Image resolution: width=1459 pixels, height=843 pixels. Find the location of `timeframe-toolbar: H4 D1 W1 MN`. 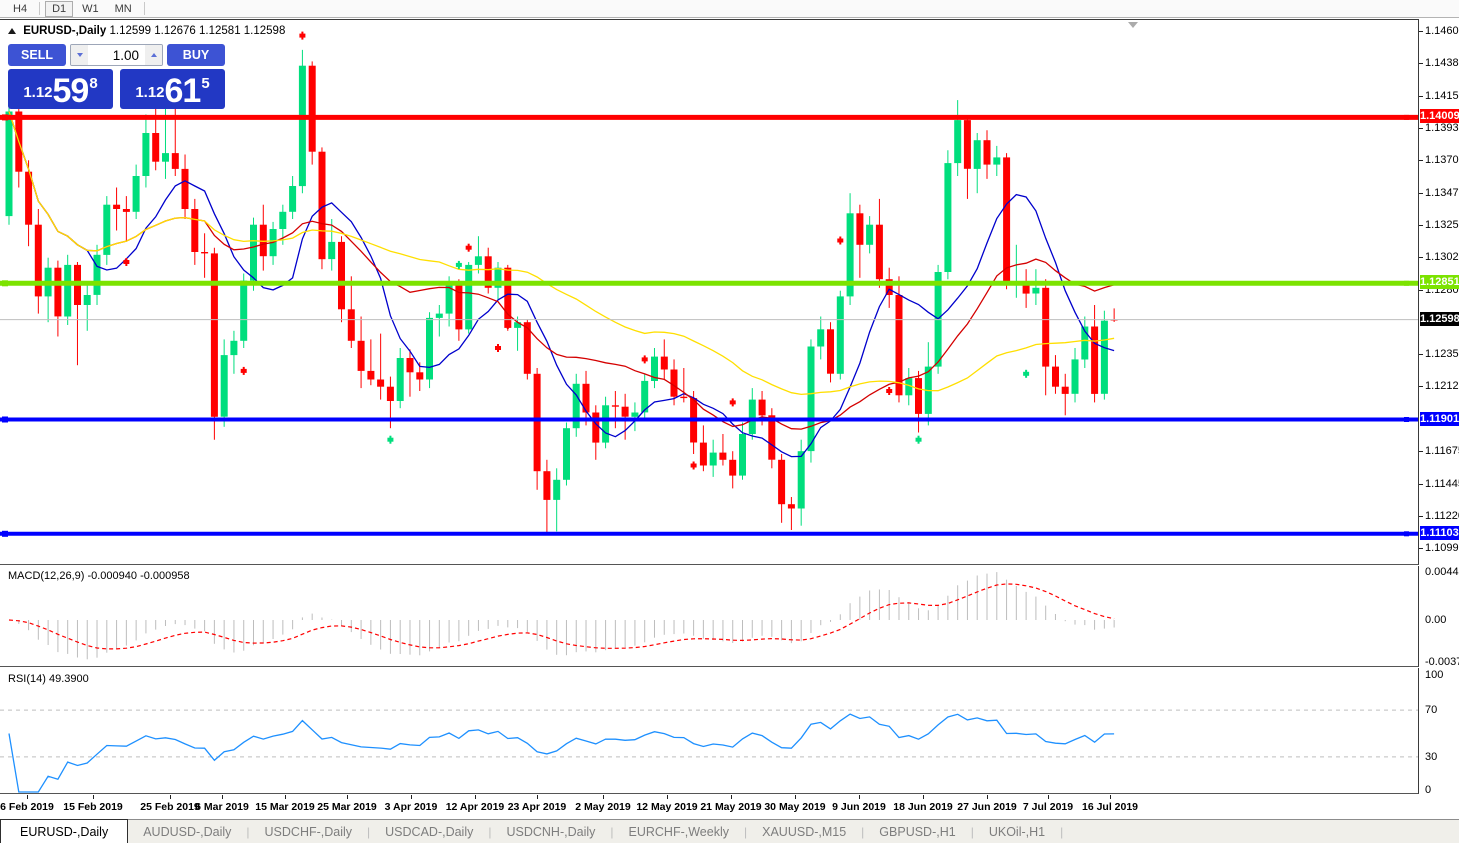

timeframe-toolbar: H4 D1 W1 MN is located at coordinates (729, 9).